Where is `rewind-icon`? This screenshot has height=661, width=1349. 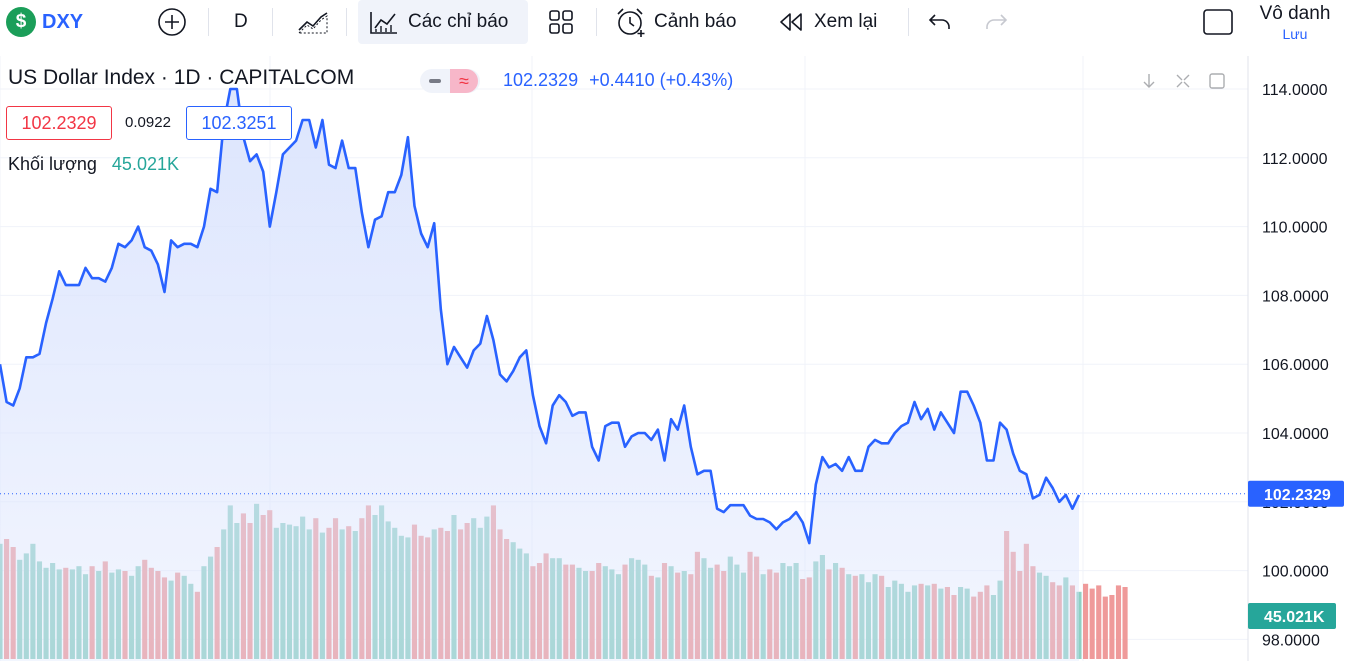
rewind-icon is located at coordinates (791, 22).